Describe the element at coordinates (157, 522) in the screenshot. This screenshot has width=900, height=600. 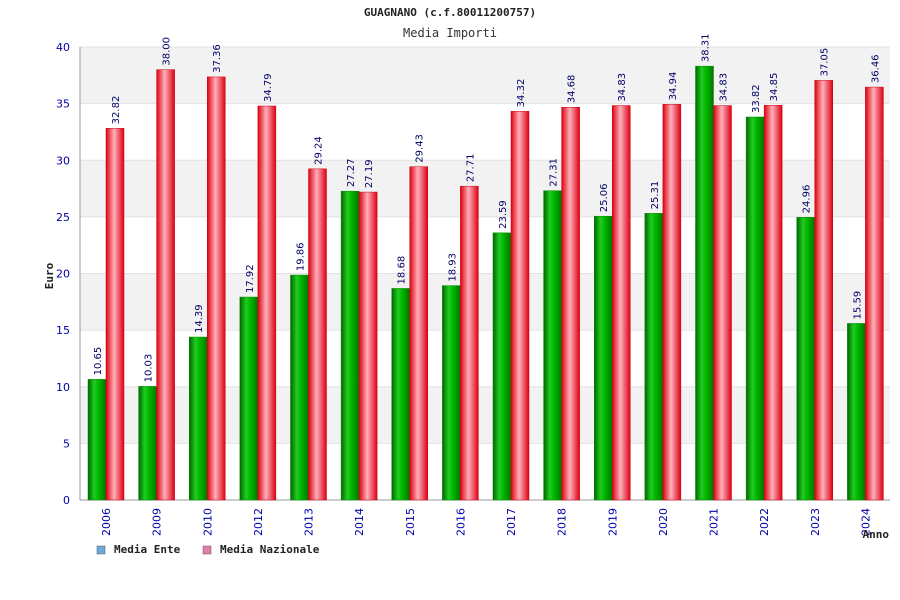
I see `x-tick-label: 2009` at that location.